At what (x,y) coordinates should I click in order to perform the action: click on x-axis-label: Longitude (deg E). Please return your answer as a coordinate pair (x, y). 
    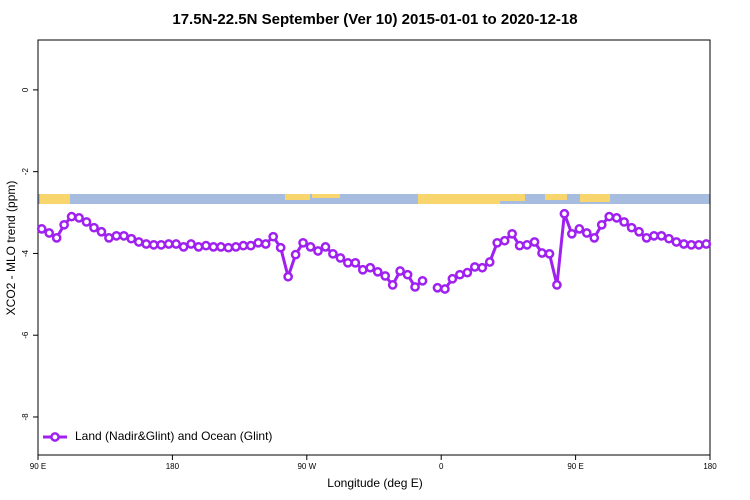
    Looking at the image, I should click on (374, 483).